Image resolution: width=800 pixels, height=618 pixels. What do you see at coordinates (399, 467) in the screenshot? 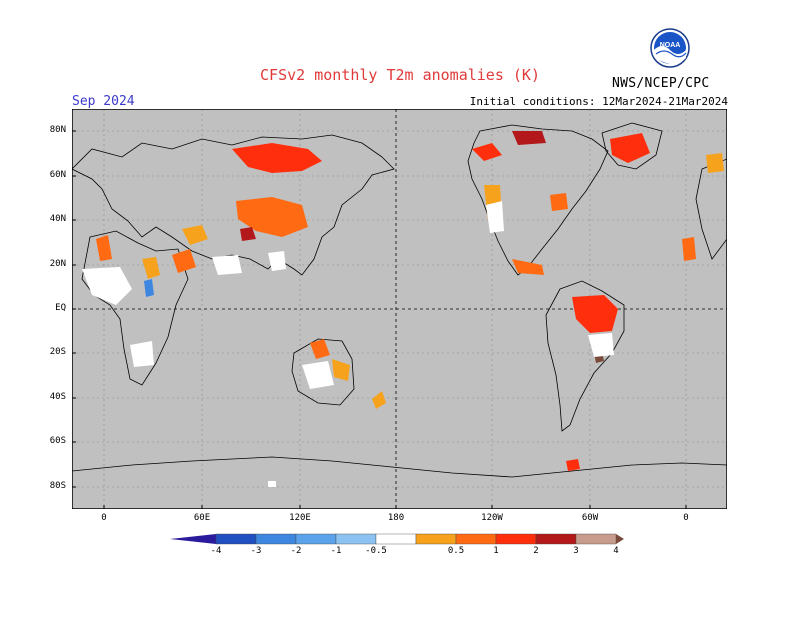
I see `coast-antarctica` at bounding box center [399, 467].